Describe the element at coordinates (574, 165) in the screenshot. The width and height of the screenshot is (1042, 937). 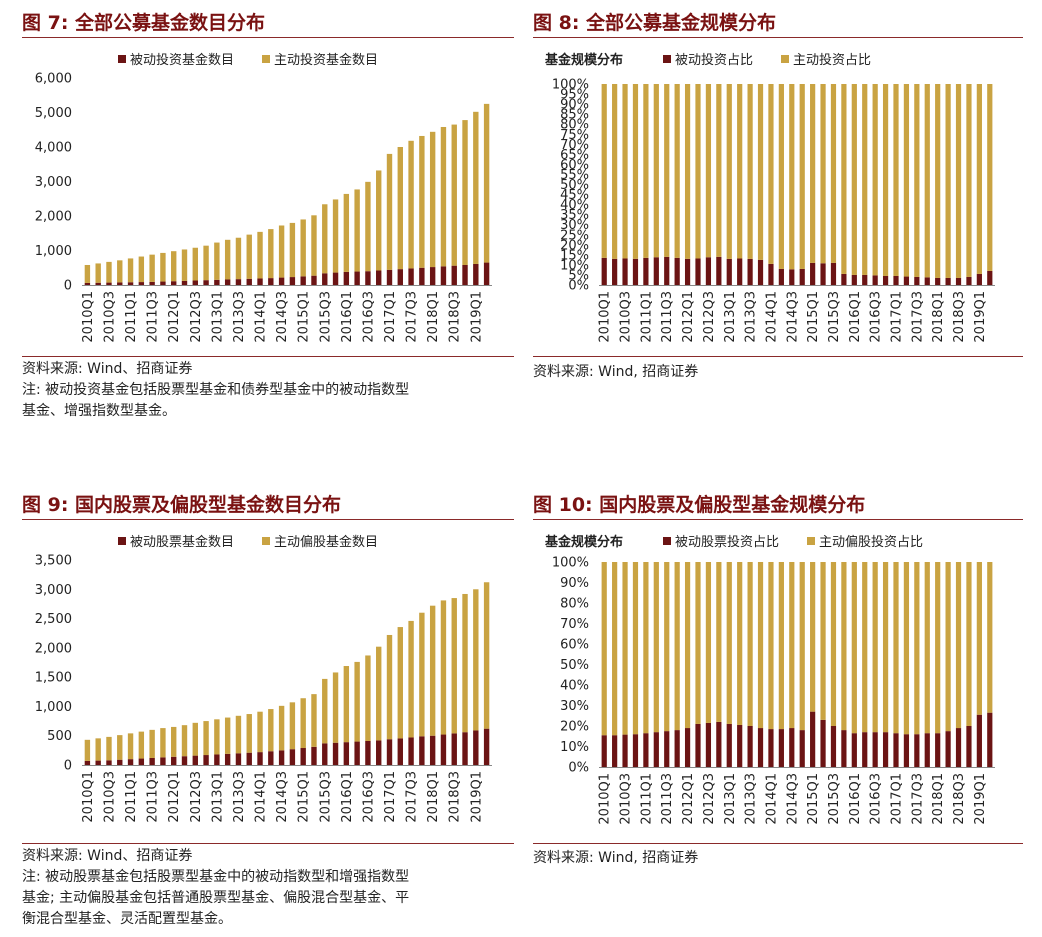
I see `y-tick-label: 60%` at that location.